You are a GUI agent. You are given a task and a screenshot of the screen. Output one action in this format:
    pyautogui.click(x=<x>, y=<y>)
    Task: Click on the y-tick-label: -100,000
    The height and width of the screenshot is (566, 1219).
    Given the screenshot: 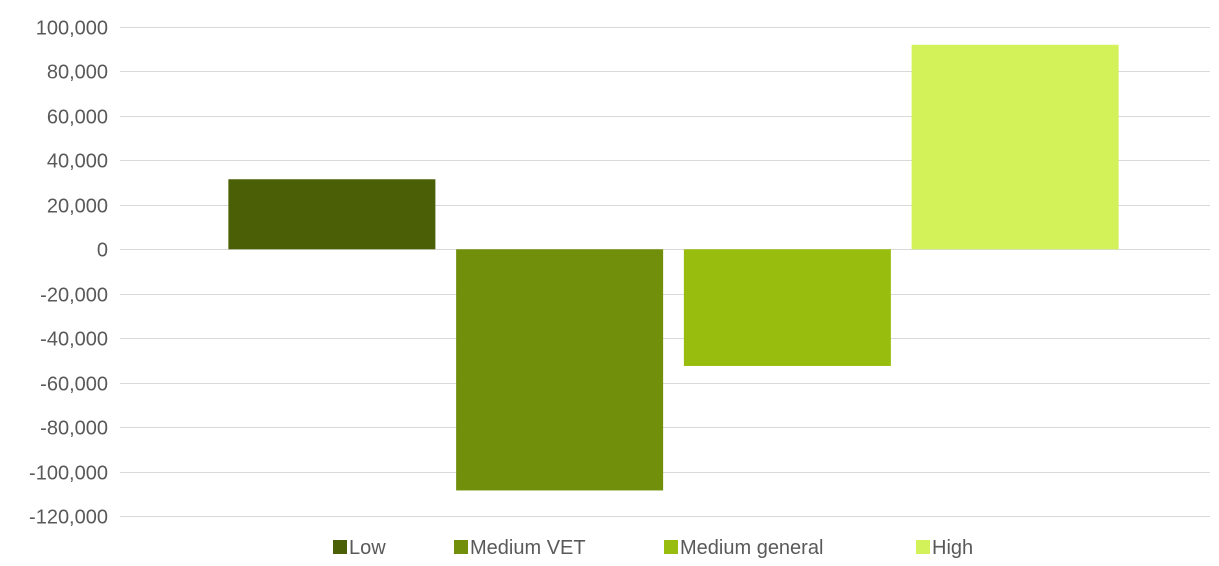 What is the action you would take?
    pyautogui.click(x=68, y=474)
    